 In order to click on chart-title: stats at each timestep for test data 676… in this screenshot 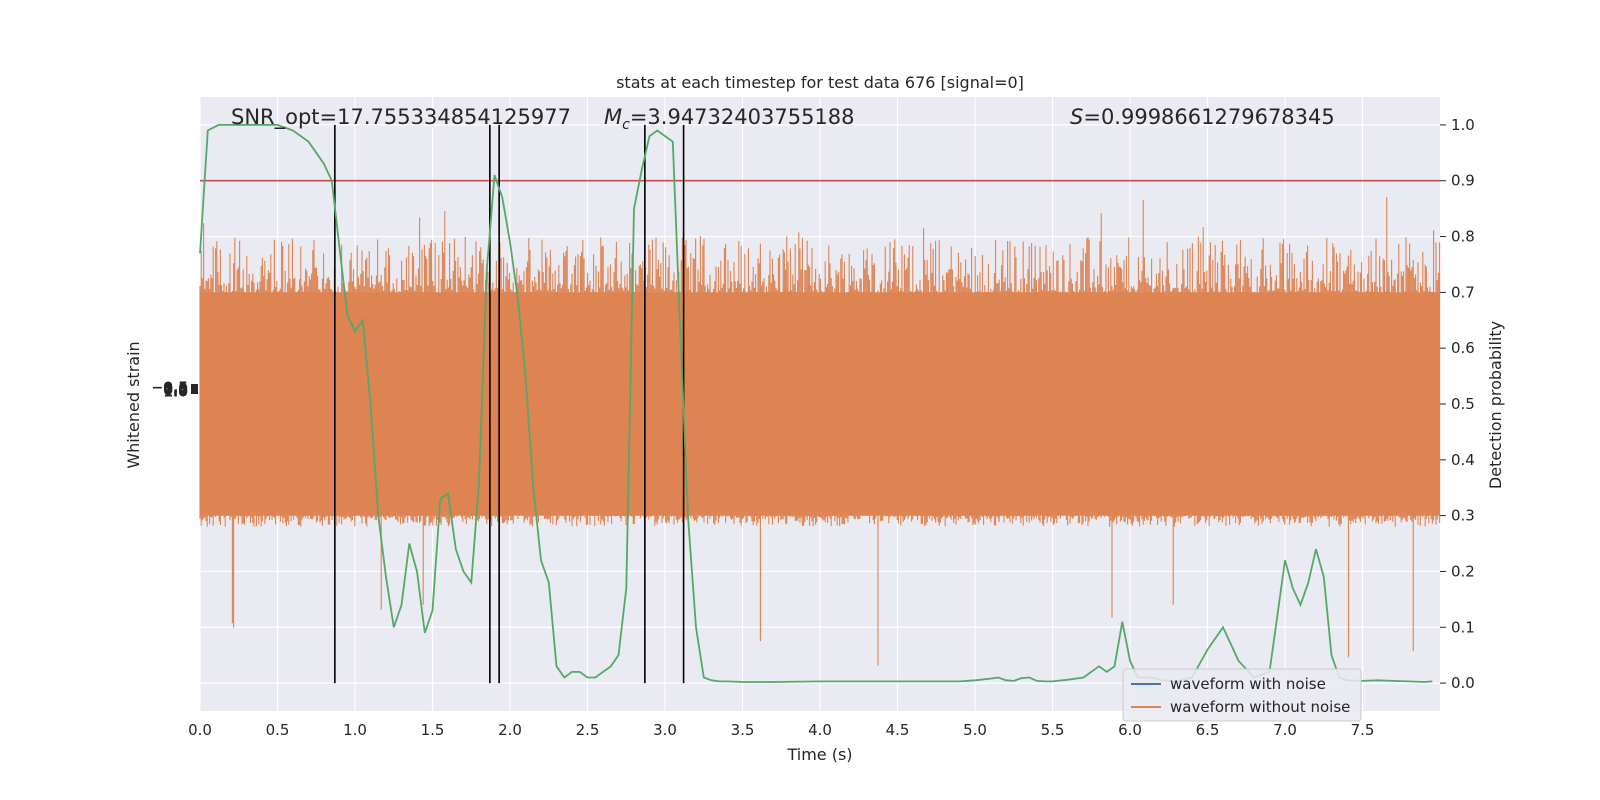, I will do `click(820, 82)`.